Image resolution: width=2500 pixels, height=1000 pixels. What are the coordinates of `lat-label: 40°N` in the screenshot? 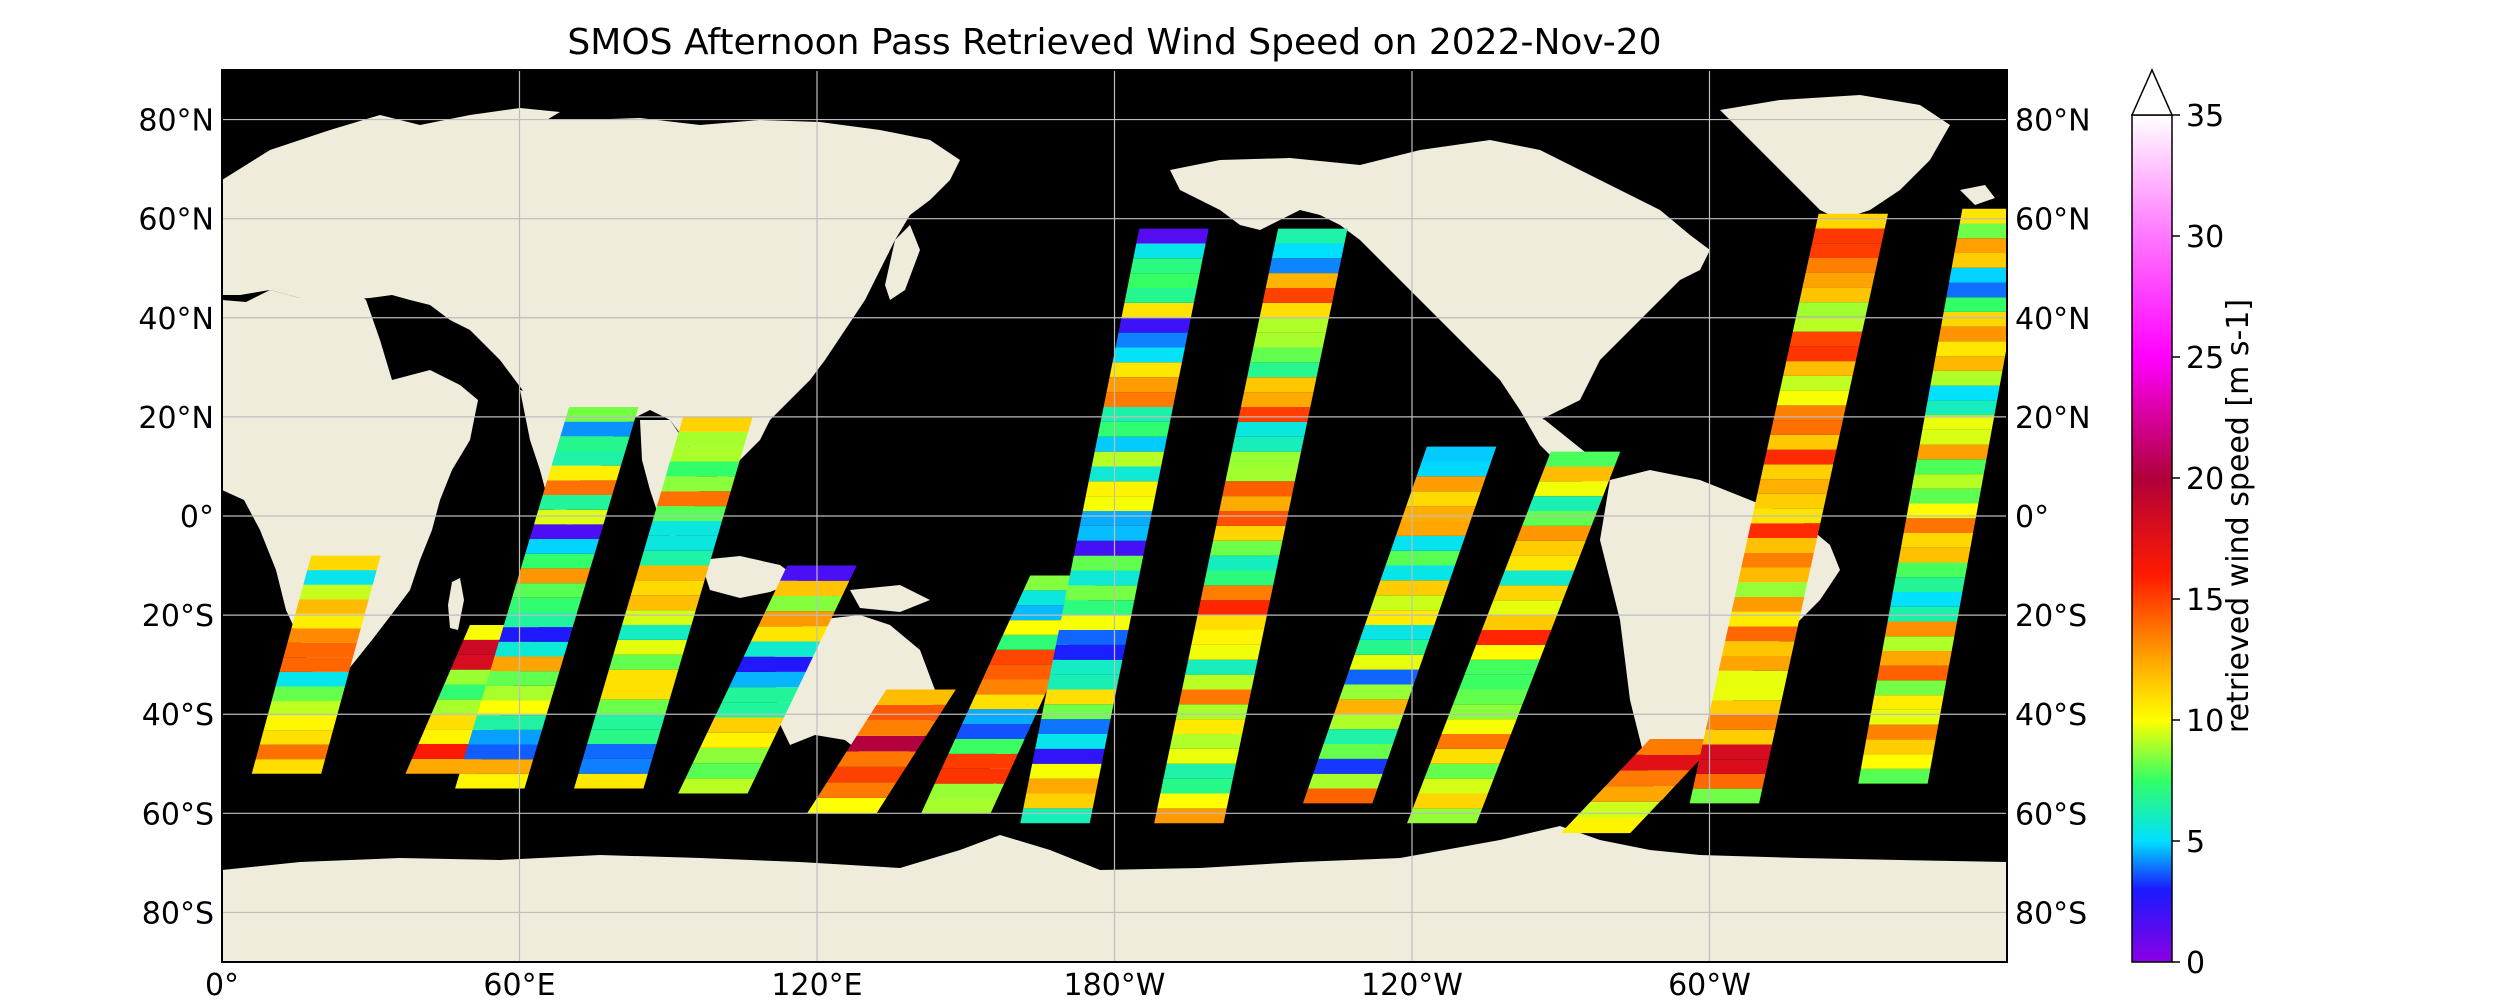 It's located at (176, 319).